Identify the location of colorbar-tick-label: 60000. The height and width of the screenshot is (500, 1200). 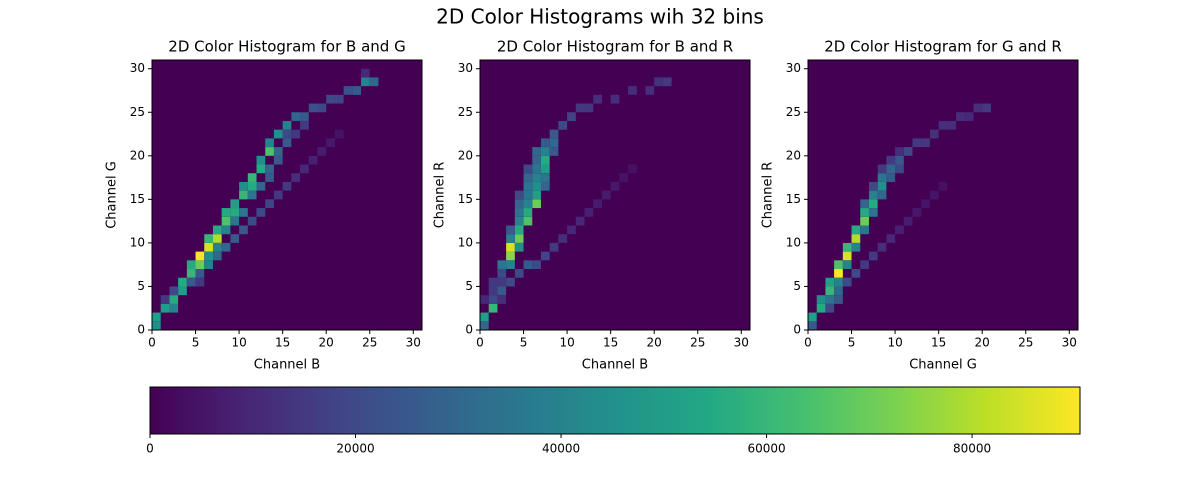
(766, 449).